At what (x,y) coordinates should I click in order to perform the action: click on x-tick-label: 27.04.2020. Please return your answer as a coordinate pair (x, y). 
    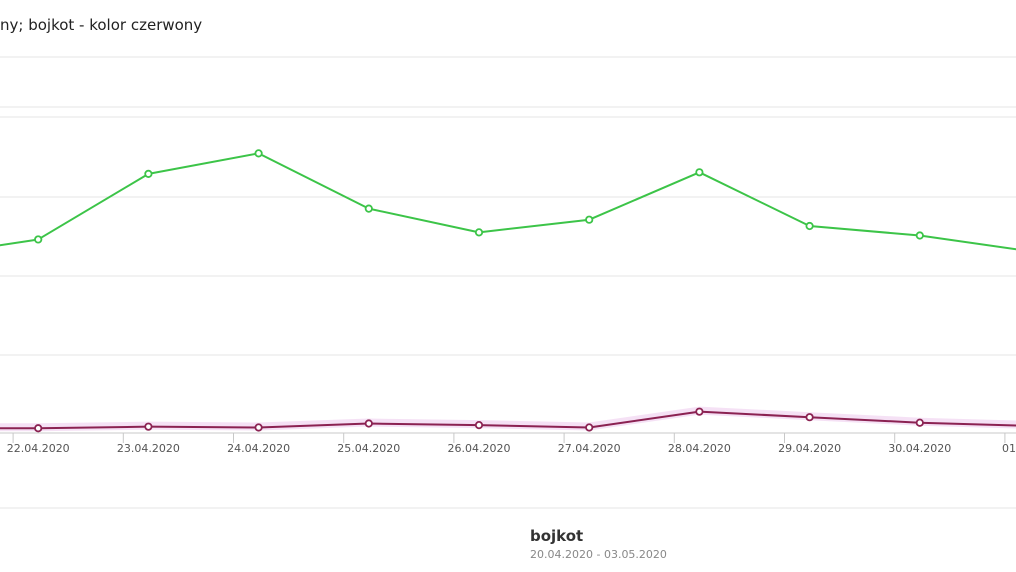
    Looking at the image, I should click on (589, 448).